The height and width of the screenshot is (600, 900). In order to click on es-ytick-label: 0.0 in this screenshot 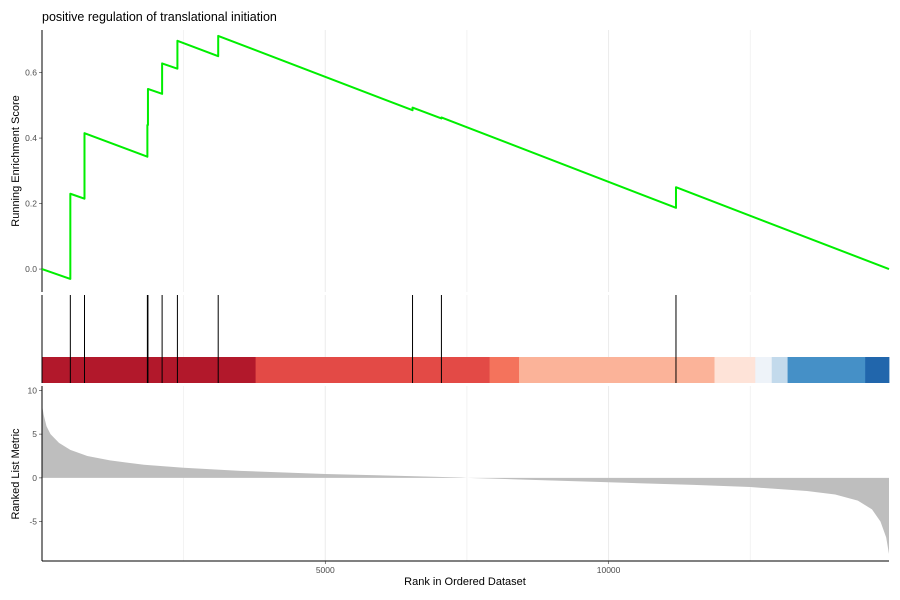, I will do `click(31, 269)`.